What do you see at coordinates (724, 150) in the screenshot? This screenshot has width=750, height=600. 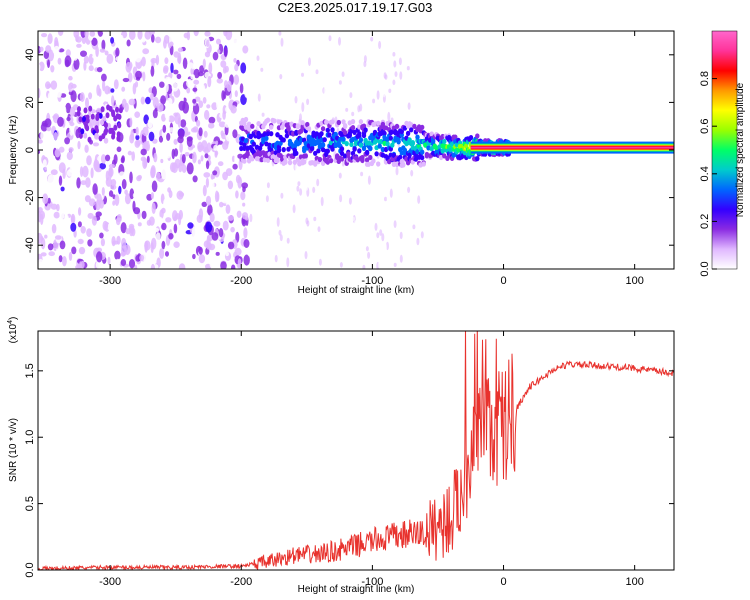 I see `colorbar-frame` at bounding box center [724, 150].